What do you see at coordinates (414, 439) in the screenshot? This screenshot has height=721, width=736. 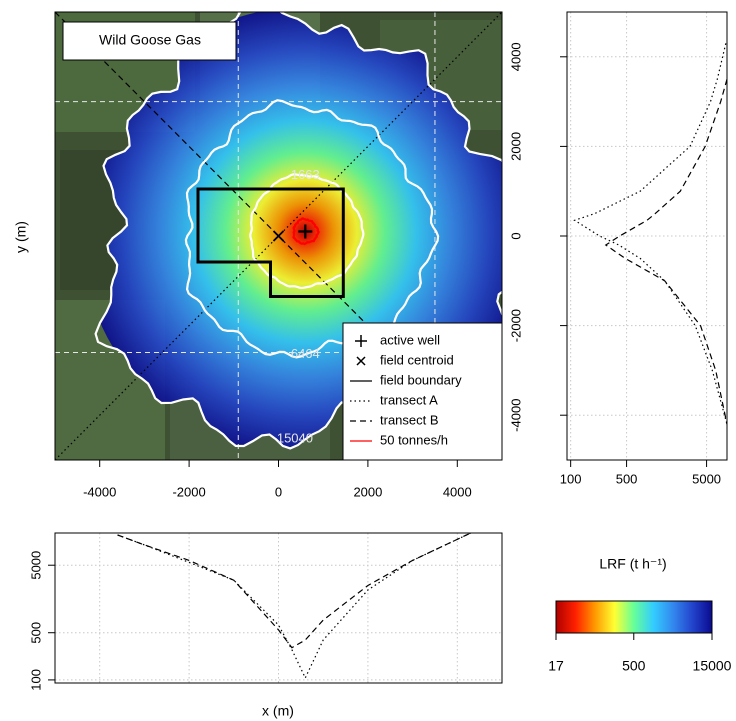 I see `legend-label: 50 tonnes/h` at bounding box center [414, 439].